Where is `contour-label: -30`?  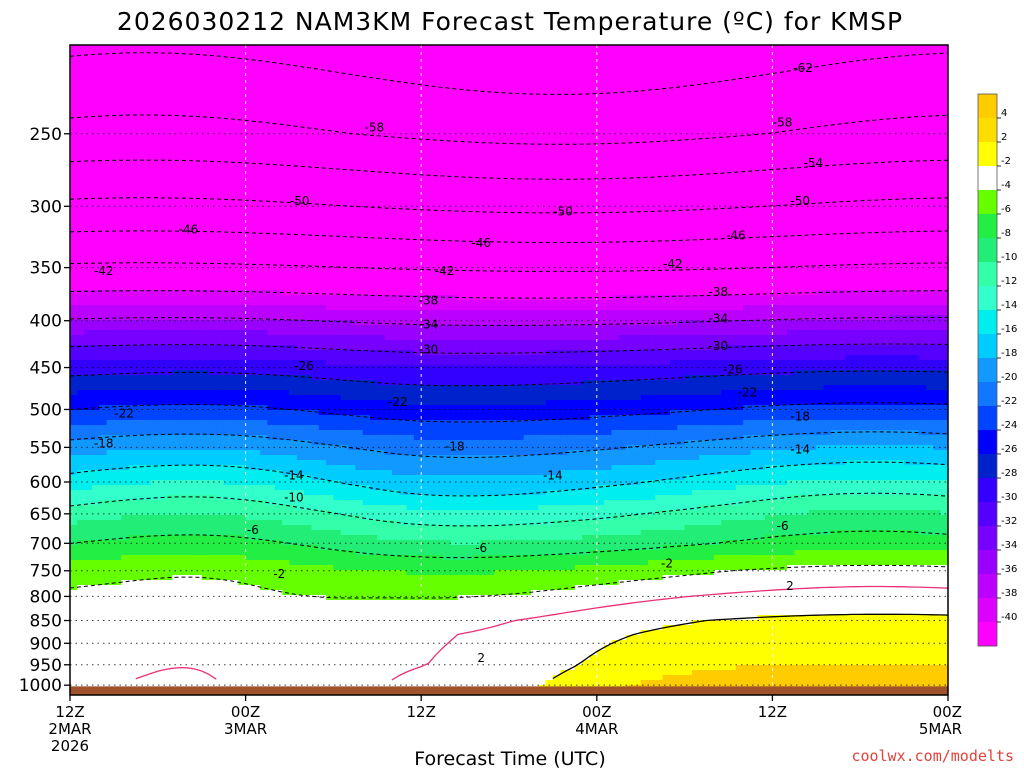
contour-label: -30 is located at coordinates (429, 350).